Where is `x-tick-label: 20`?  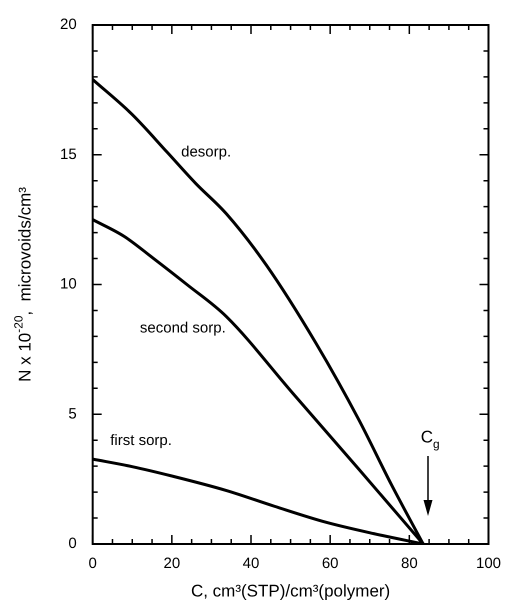
x-tick-label: 20 is located at coordinates (172, 563).